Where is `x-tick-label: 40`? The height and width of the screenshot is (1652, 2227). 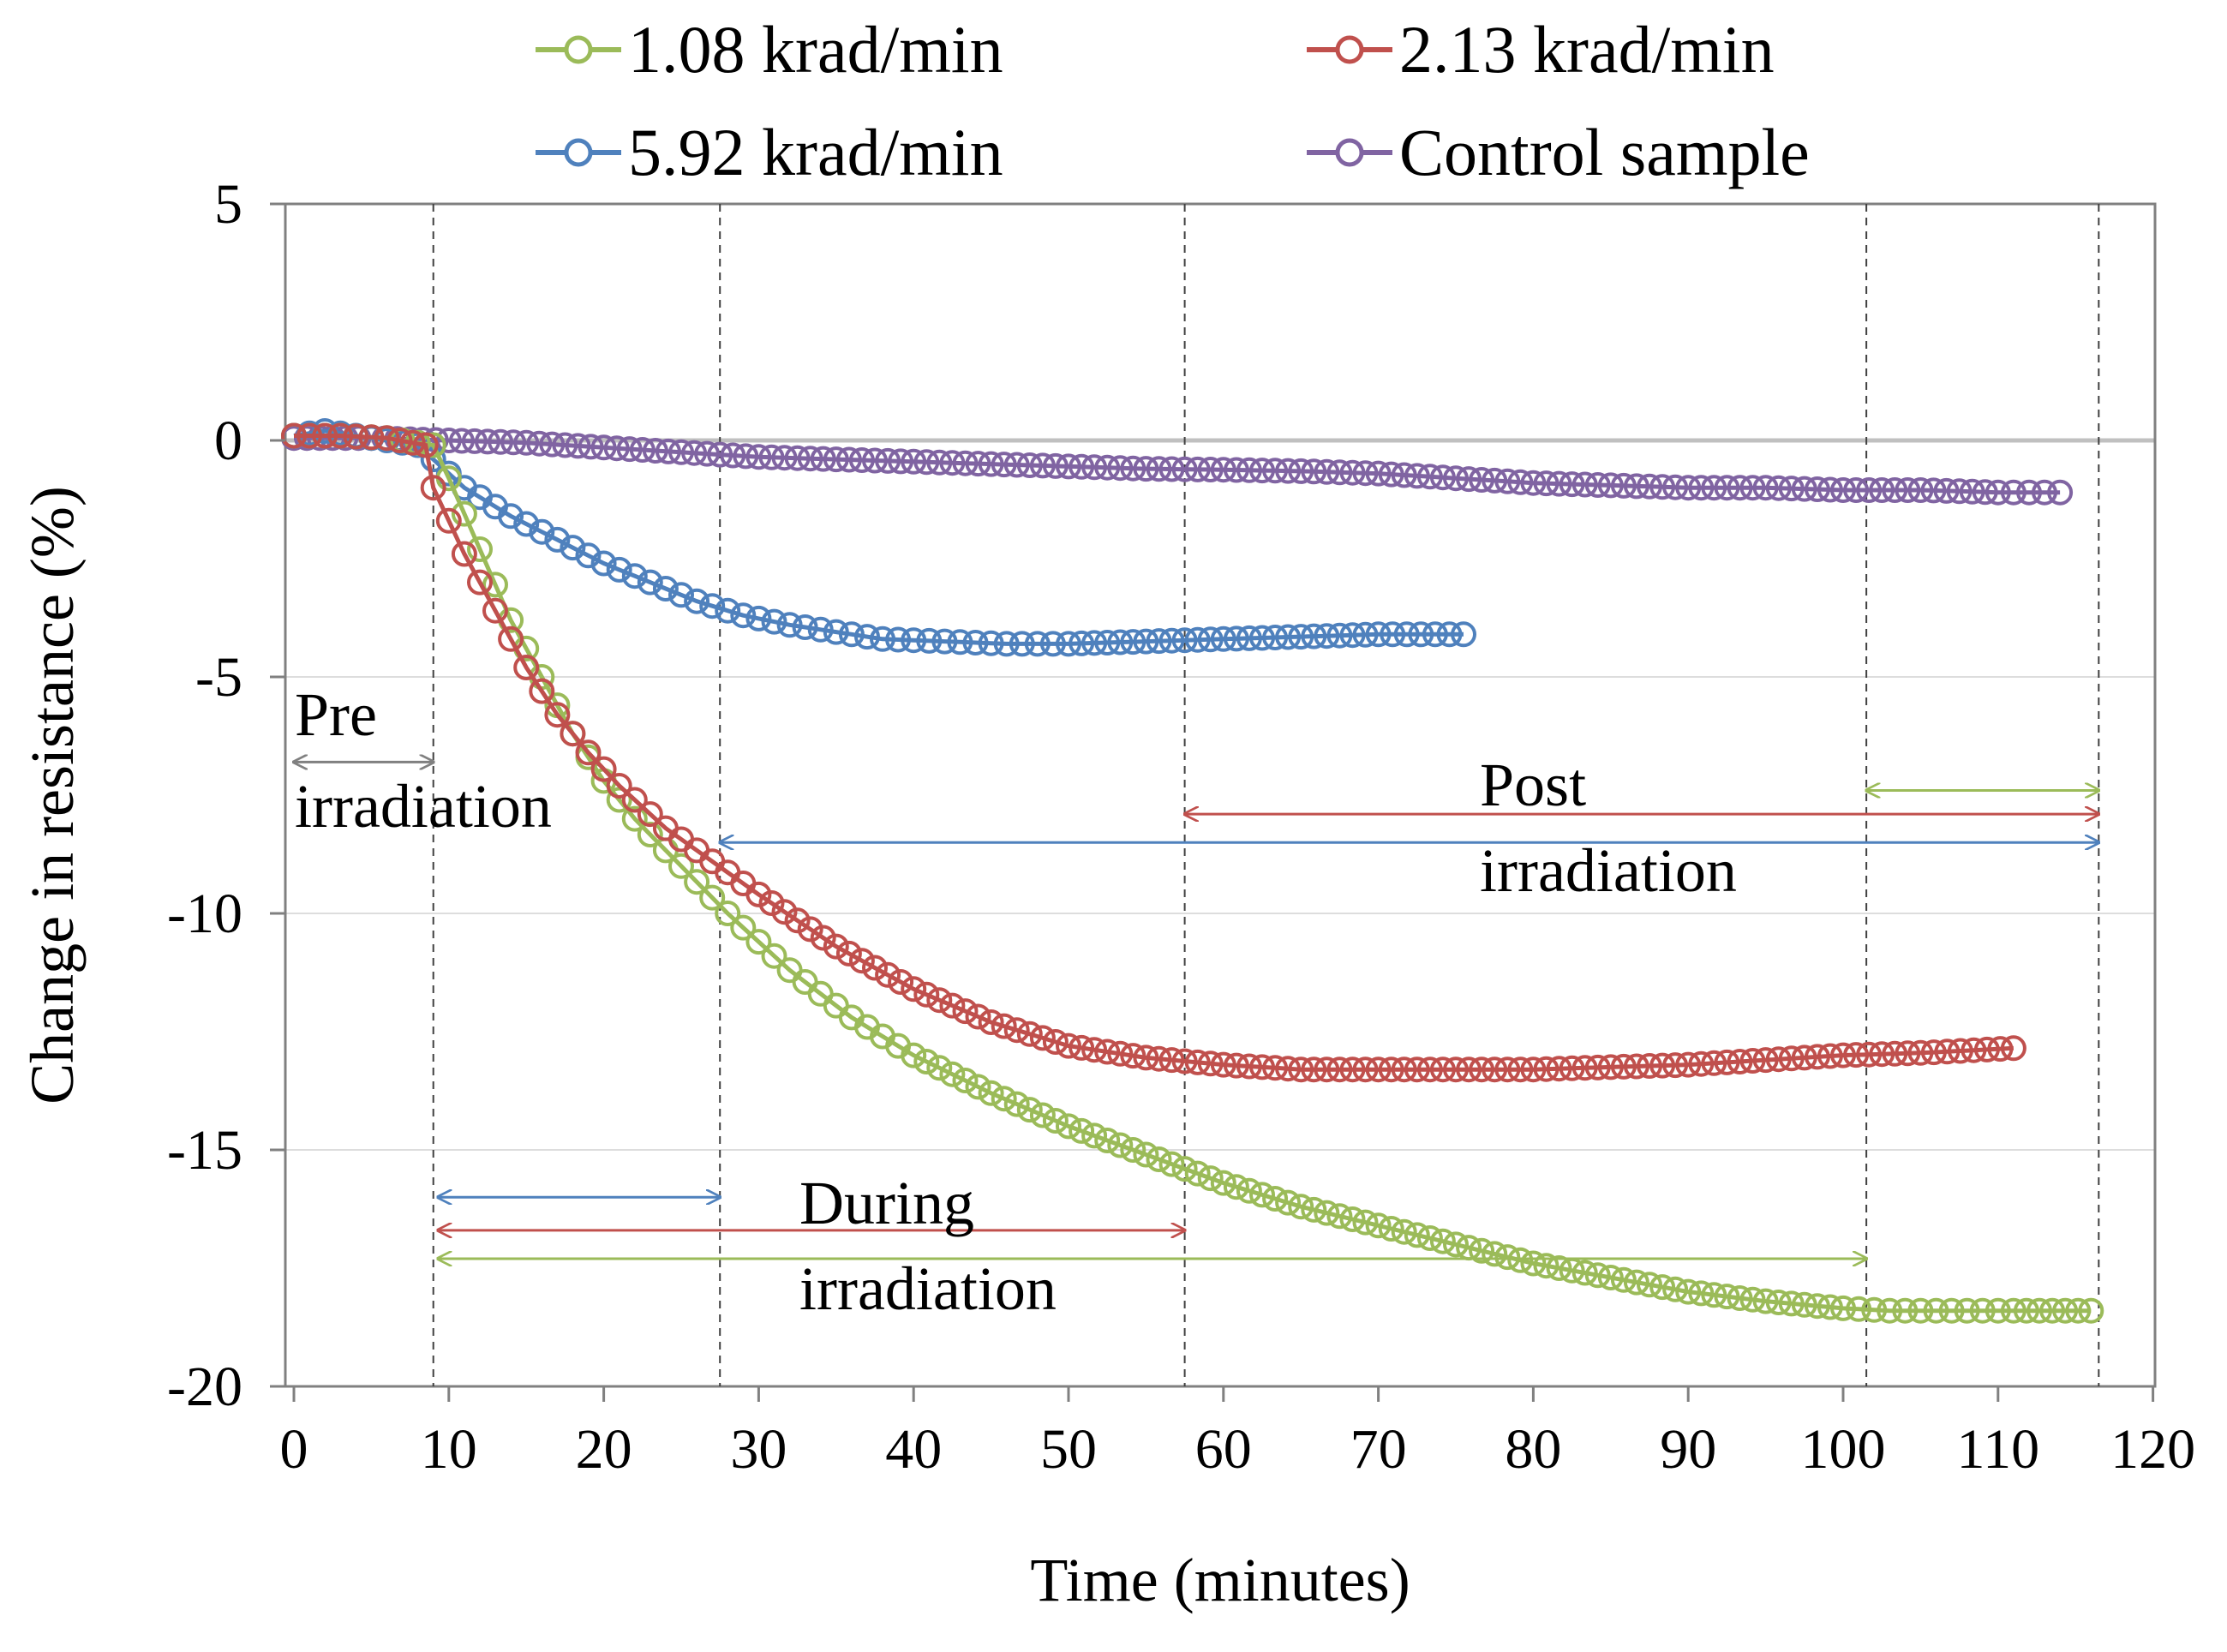 x-tick-label: 40 is located at coordinates (913, 1449).